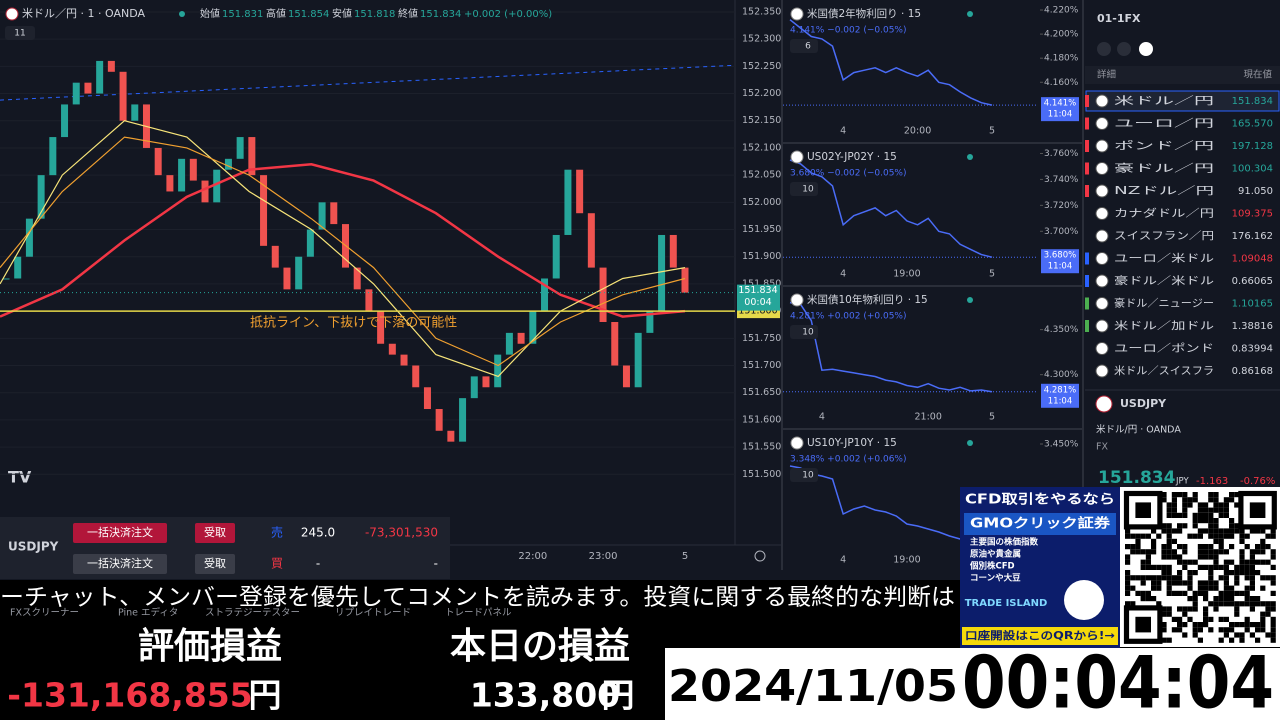 This screenshot has height=720, width=1280. What do you see at coordinates (1060, 401) in the screenshot?
I see `countdown: 11:04` at bounding box center [1060, 401].